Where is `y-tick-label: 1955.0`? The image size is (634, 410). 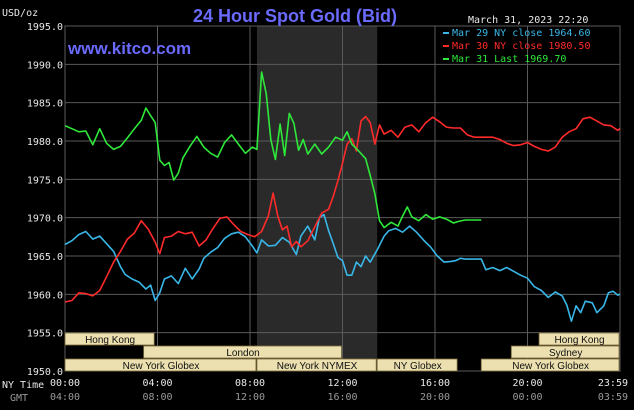 y-tick-label: 1955.0 is located at coordinates (45, 334).